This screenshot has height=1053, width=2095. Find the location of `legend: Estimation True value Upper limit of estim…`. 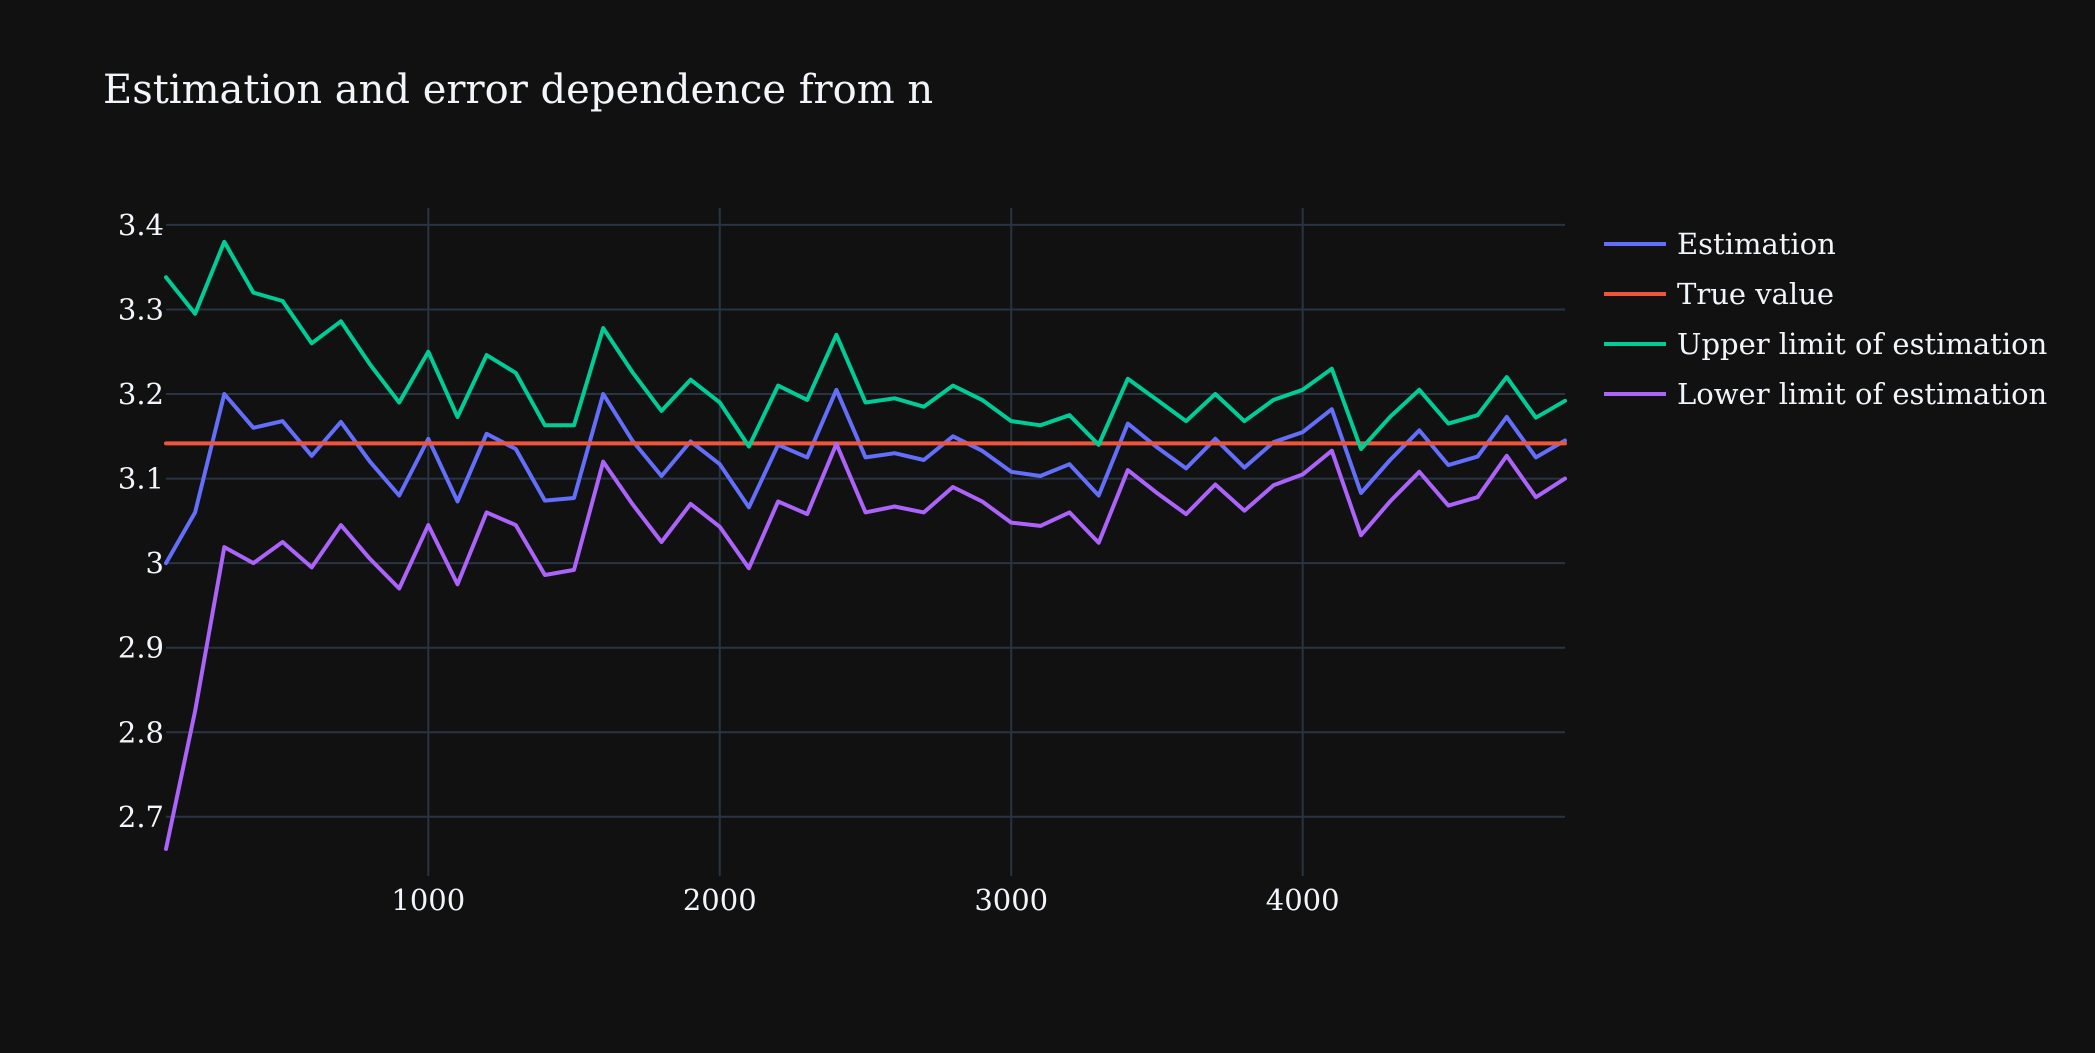

legend: Estimation True value Upper limit of estim… is located at coordinates (1825, 319).